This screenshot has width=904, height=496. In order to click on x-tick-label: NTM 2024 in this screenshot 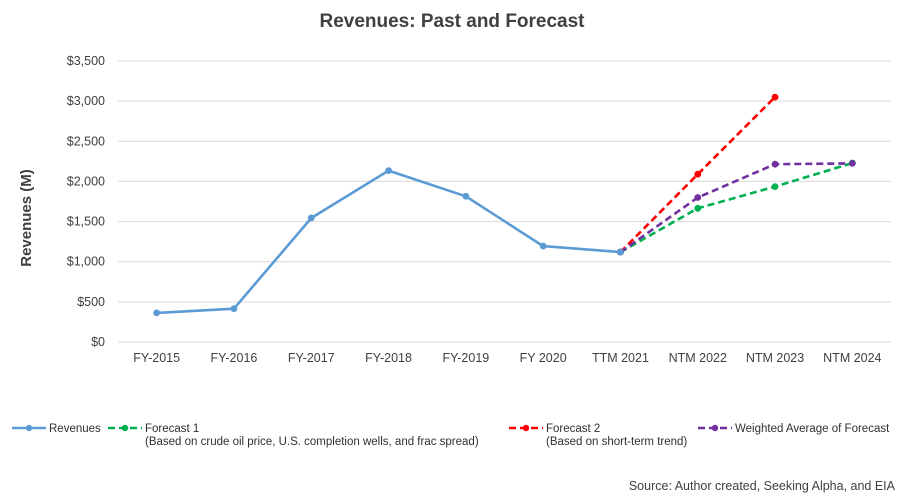, I will do `click(852, 358)`.